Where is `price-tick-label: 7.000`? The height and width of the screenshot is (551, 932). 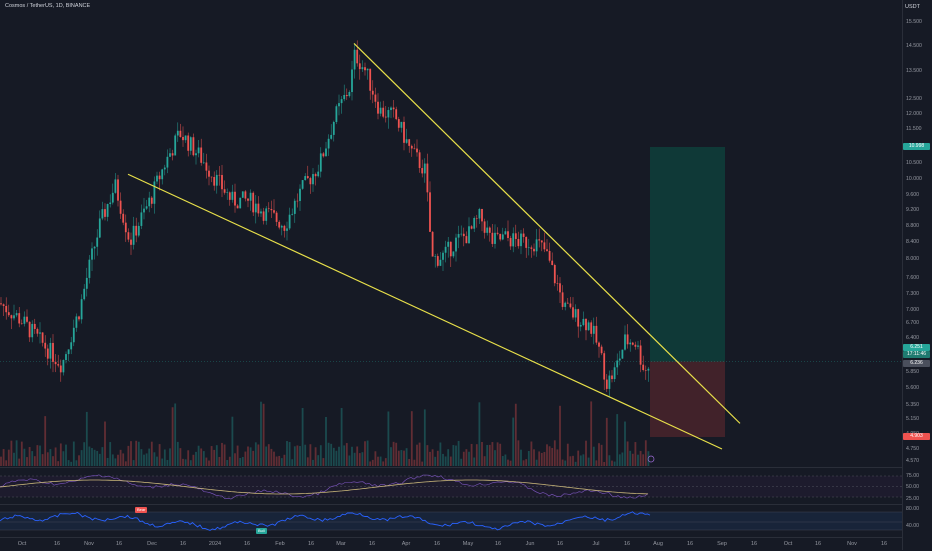 price-tick-label: 7.000 is located at coordinates (912, 310).